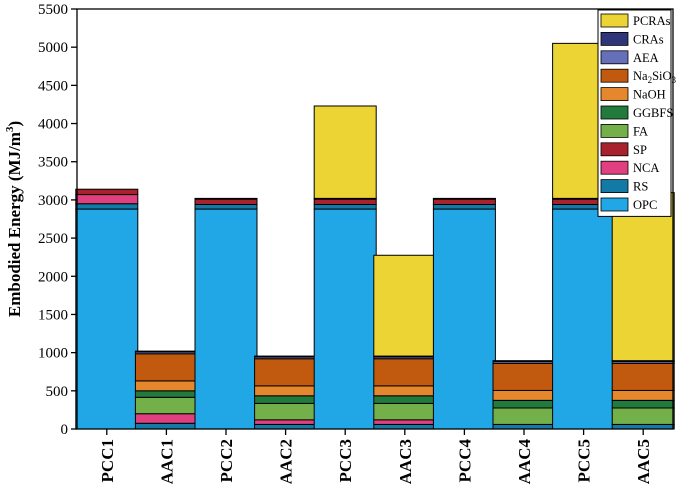 The image size is (685, 484). Describe the element at coordinates (524, 461) in the screenshot. I see `x-tick-label: AAC4` at that location.